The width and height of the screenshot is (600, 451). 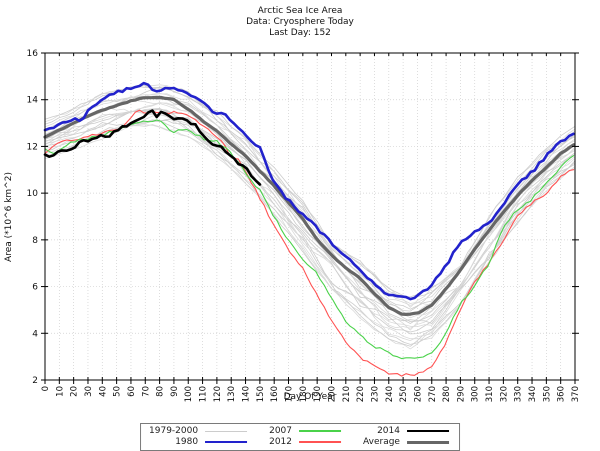 I want to click on svg-text: 20, so click(x=75, y=391).